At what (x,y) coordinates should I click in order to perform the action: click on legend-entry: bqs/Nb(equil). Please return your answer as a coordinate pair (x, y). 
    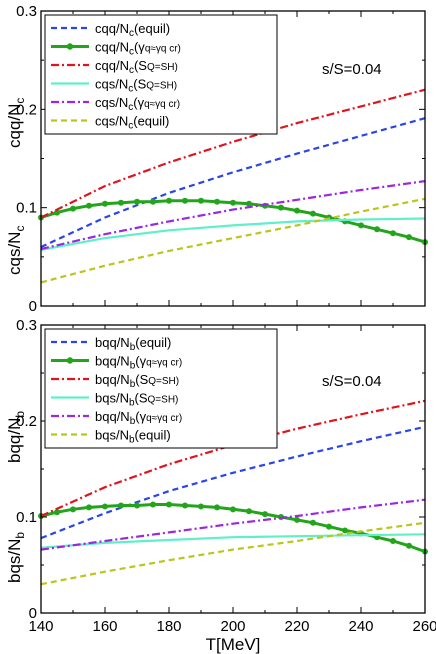
    Looking at the image, I should click on (133, 437).